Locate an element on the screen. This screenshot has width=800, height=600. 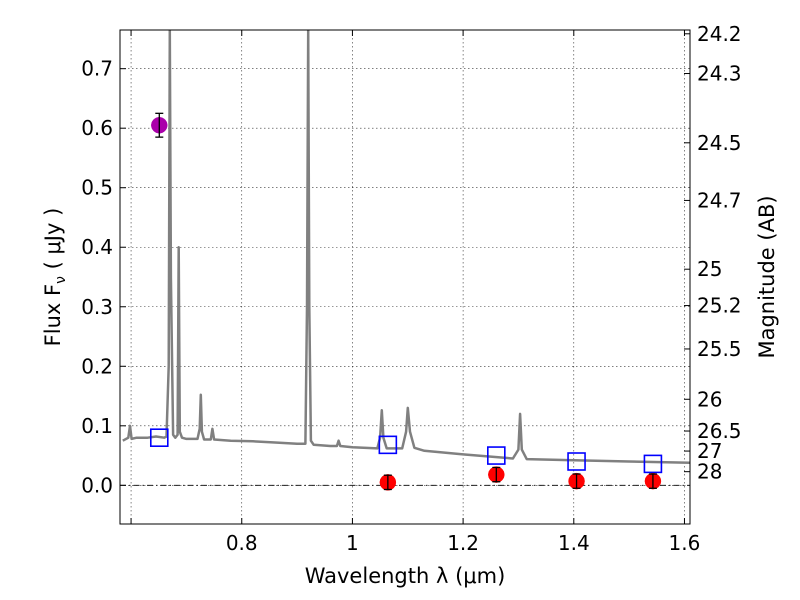
magnitude-tick-label: 24.3 is located at coordinates (719, 74).